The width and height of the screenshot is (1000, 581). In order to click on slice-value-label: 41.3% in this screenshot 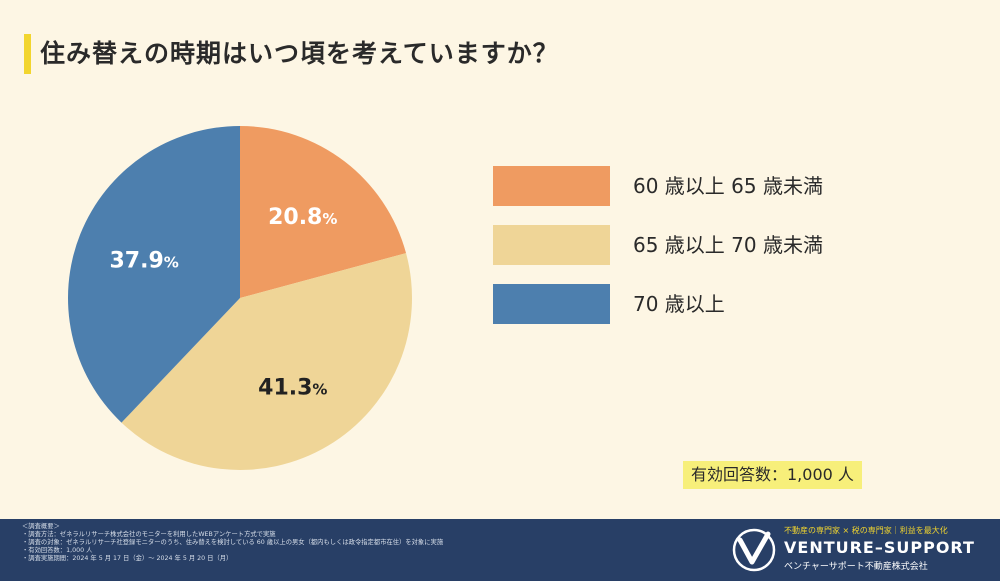, I will do `click(292, 388)`.